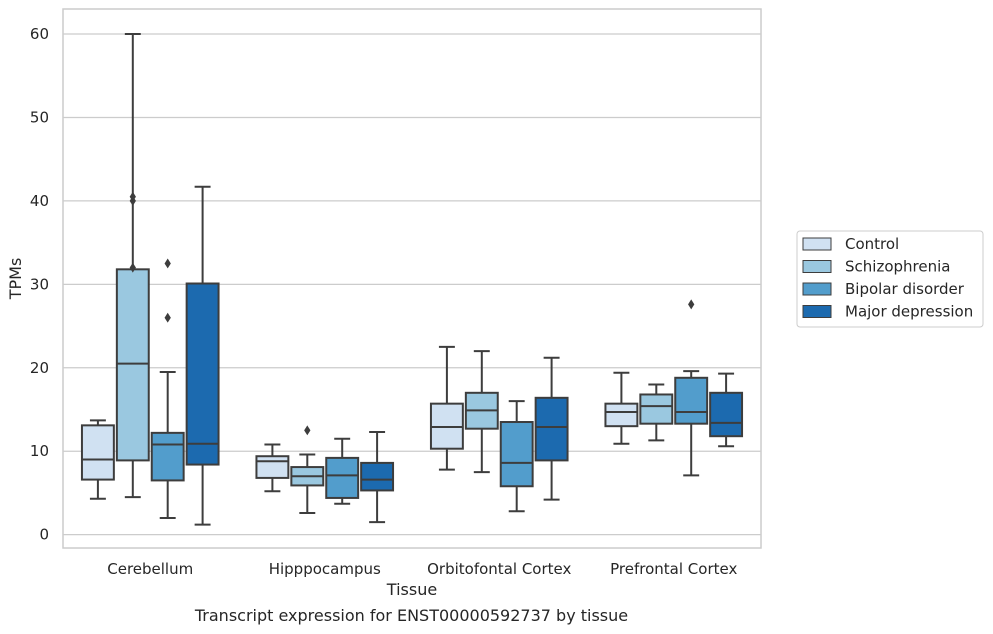 The height and width of the screenshot is (634, 993). I want to click on x-tick-label: Prefrontal Cortex, so click(673, 569).